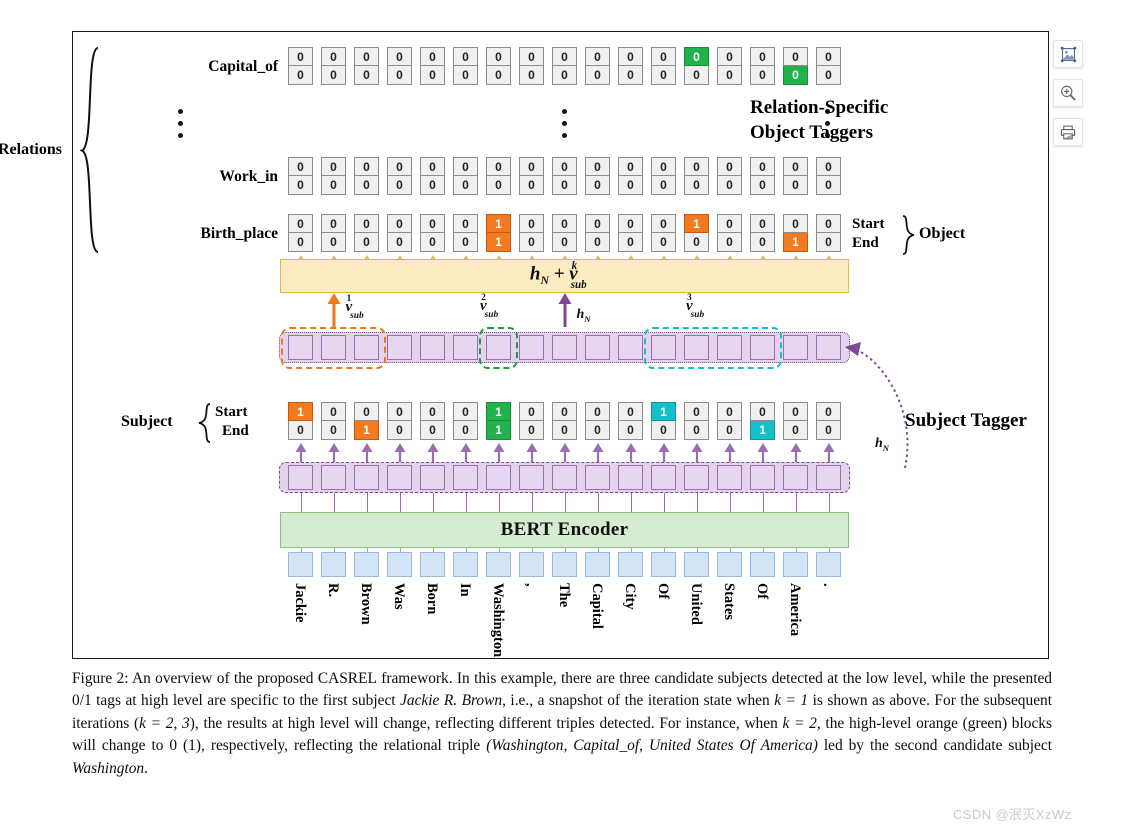  I want to click on subject-brace, so click(204, 423).